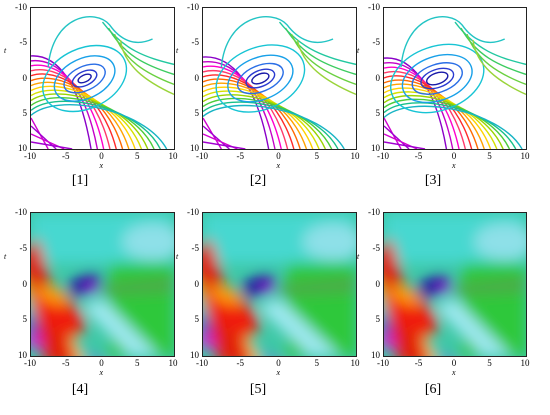 This screenshot has height=415, width=550. Describe the element at coordinates (80, 389) in the screenshot. I see `panel-caption: [4]` at that location.